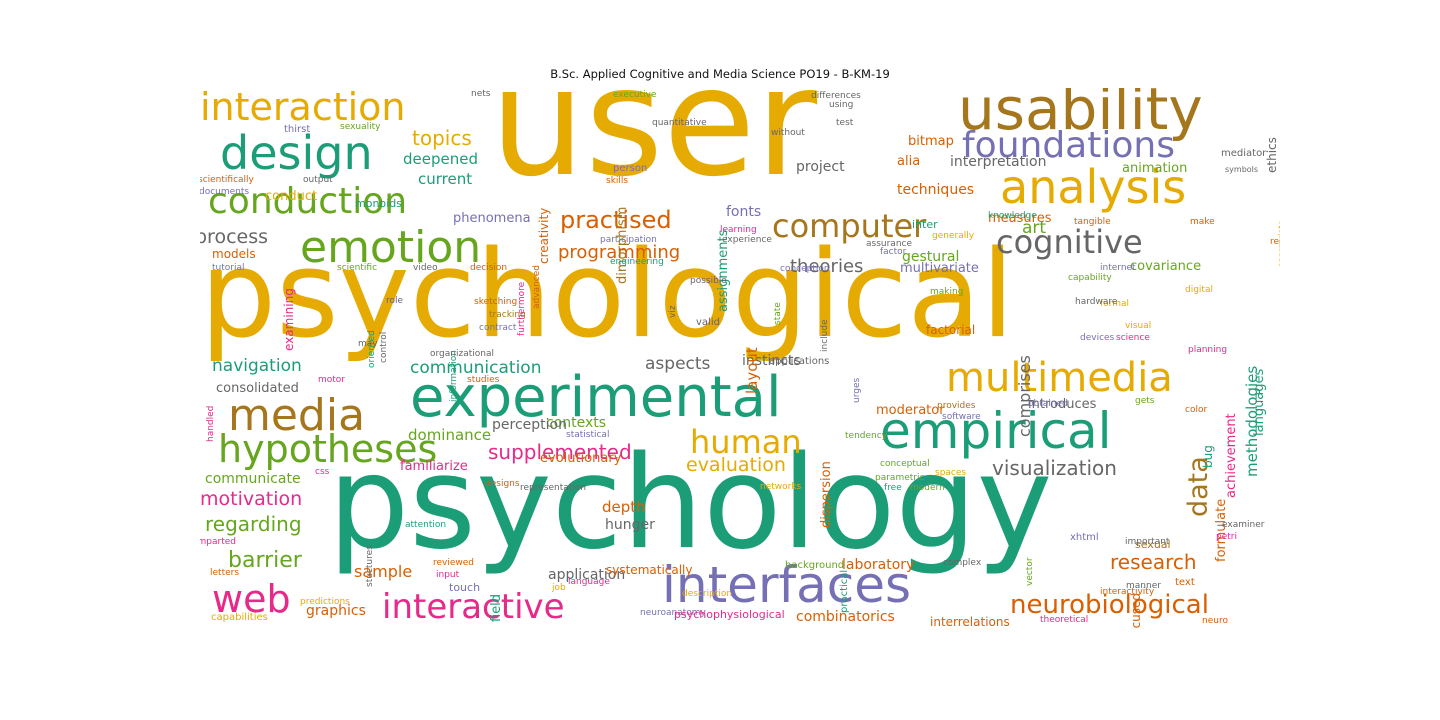  What do you see at coordinates (296, 153) in the screenshot?
I see `cloud-word: design` at bounding box center [296, 153].